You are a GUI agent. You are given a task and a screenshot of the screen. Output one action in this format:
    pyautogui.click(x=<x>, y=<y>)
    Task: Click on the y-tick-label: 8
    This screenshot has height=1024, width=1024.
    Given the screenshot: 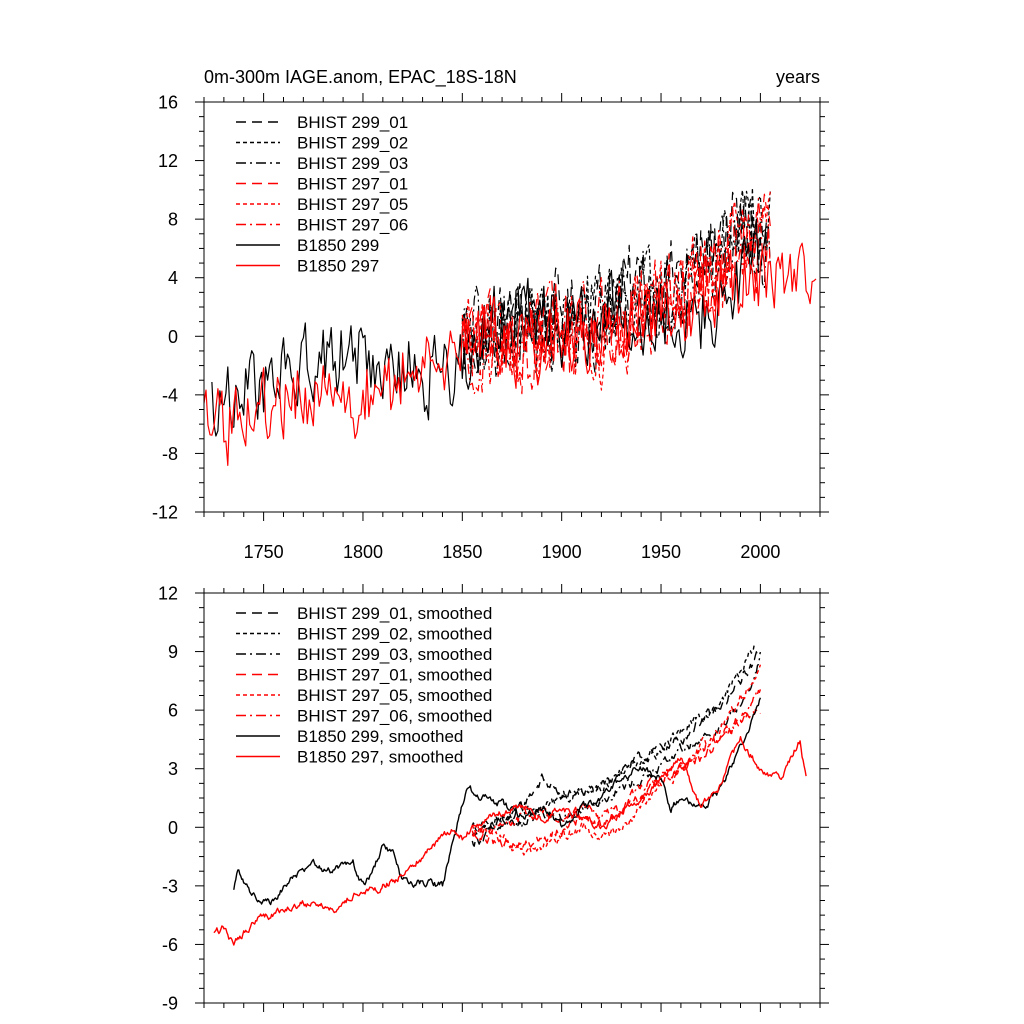 What is the action you would take?
    pyautogui.click(x=173, y=220)
    